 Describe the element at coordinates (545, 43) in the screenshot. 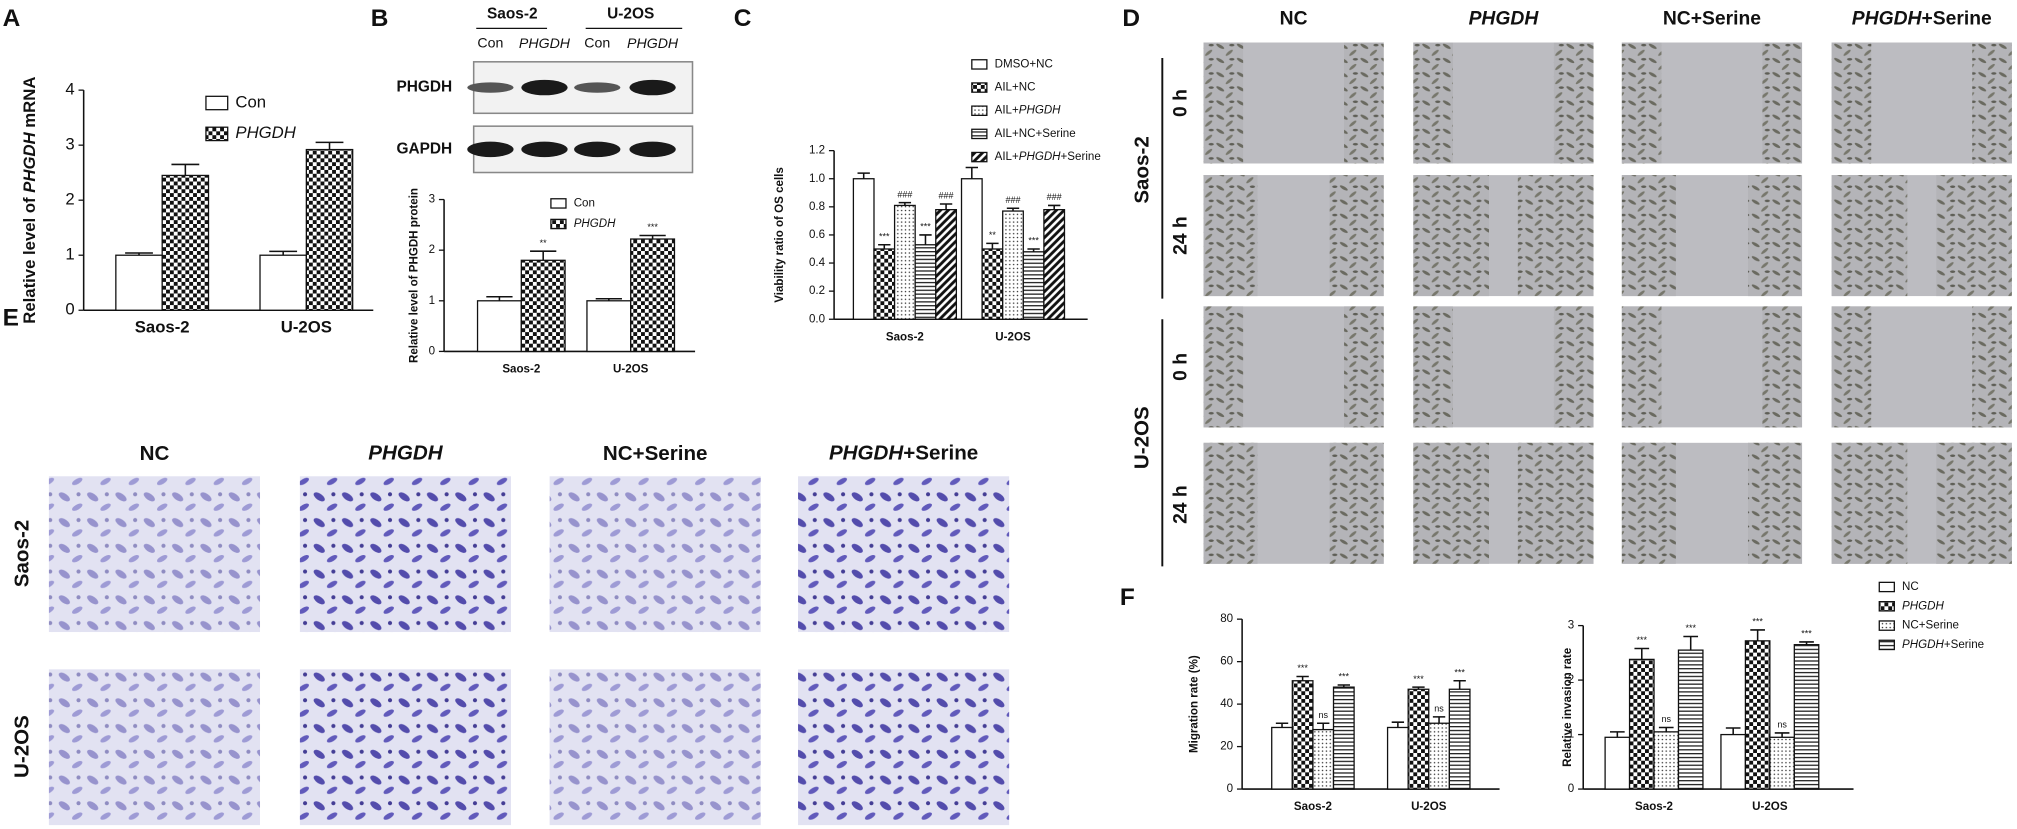

I see `lane-label: PHGDH` at that location.